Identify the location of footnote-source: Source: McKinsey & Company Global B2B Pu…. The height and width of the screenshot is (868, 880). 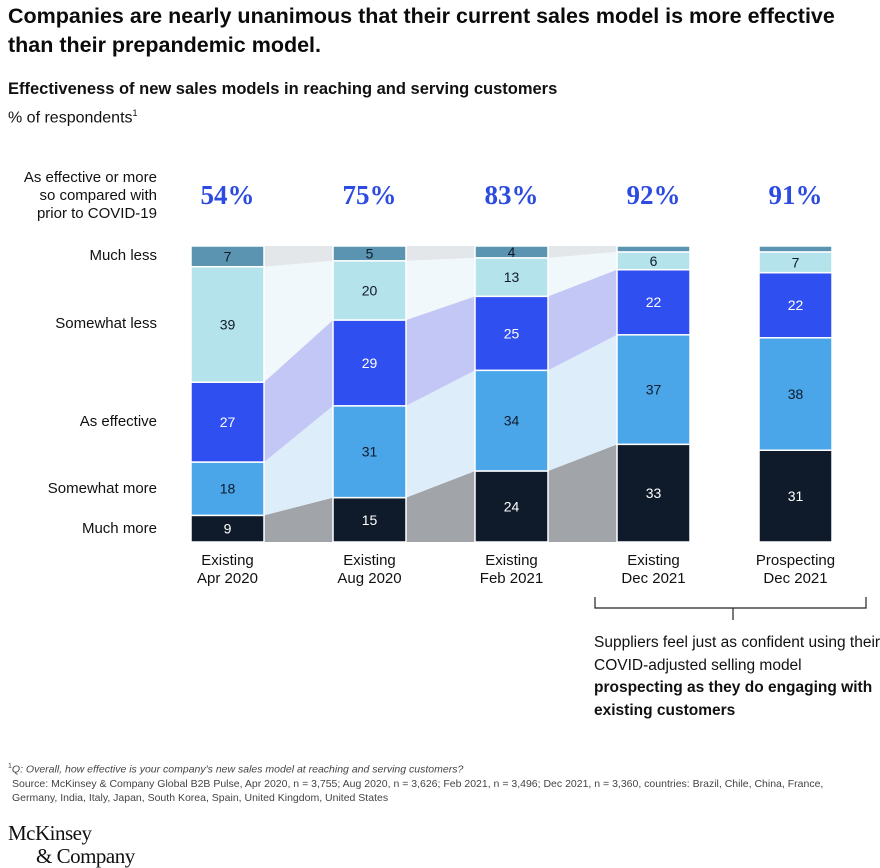
(418, 790).